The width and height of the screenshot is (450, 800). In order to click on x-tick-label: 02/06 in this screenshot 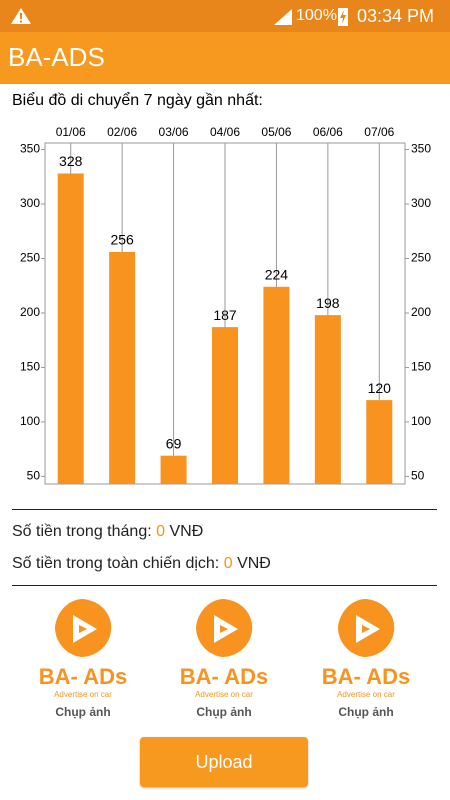, I will do `click(122, 132)`.